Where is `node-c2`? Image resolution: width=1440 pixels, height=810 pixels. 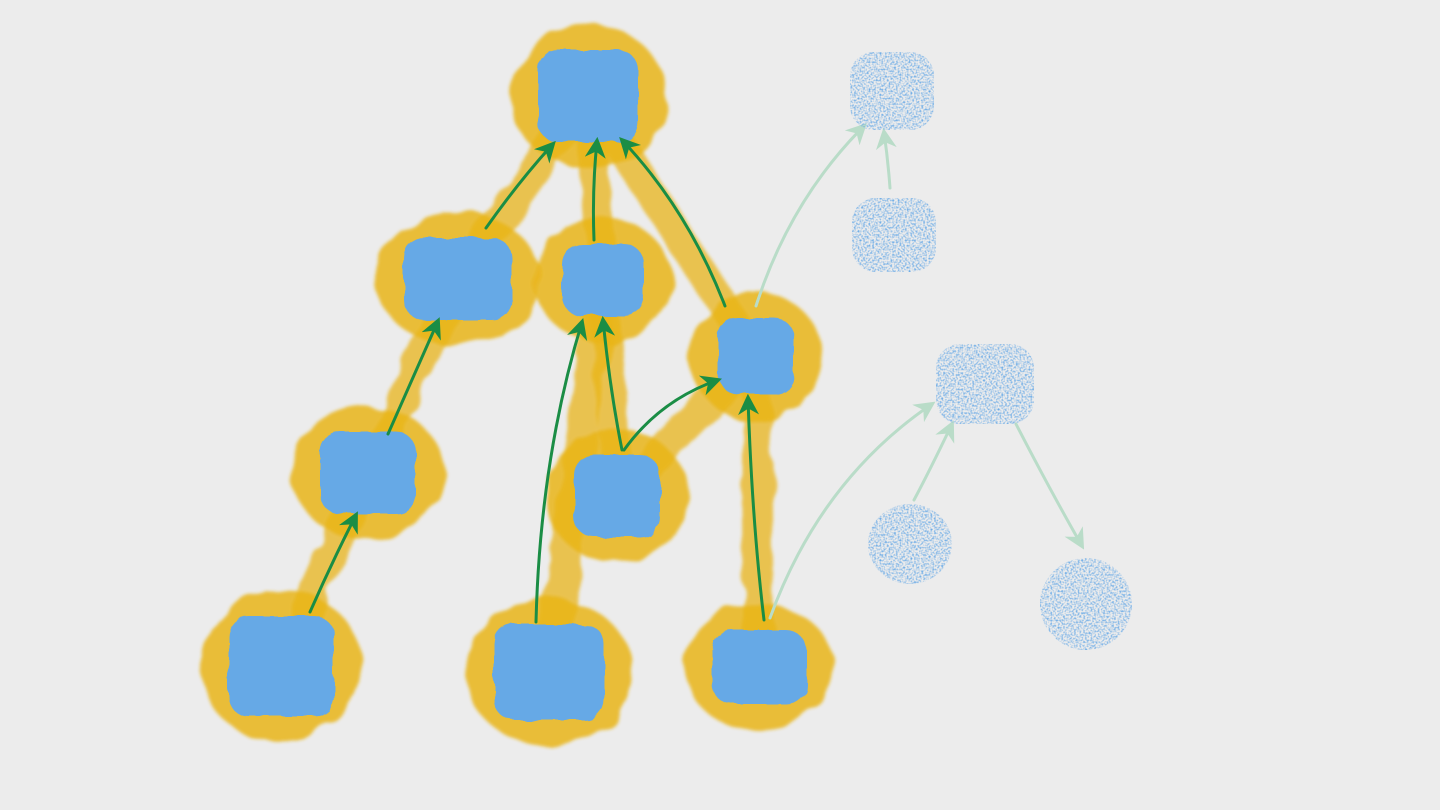 node-c2 is located at coordinates (617, 496).